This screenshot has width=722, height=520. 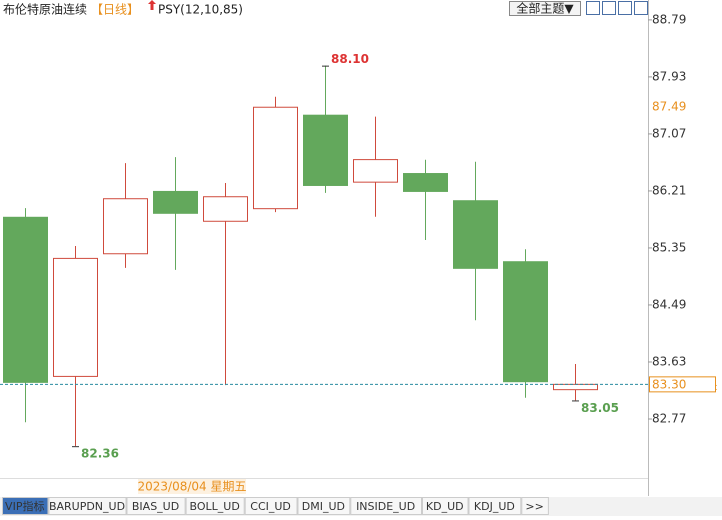 I want to click on period-label: 【日线】, so click(x=115, y=10).